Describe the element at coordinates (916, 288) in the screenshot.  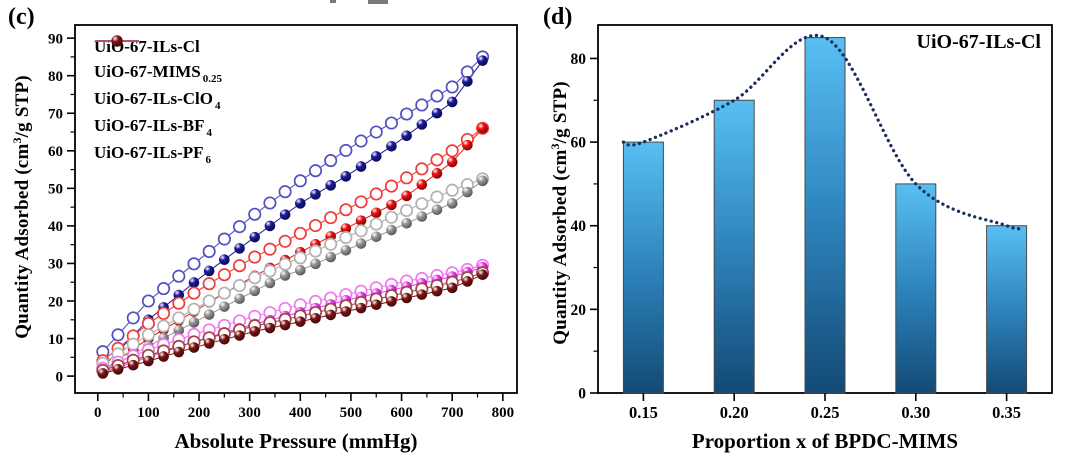
I see `bar-0.30` at that location.